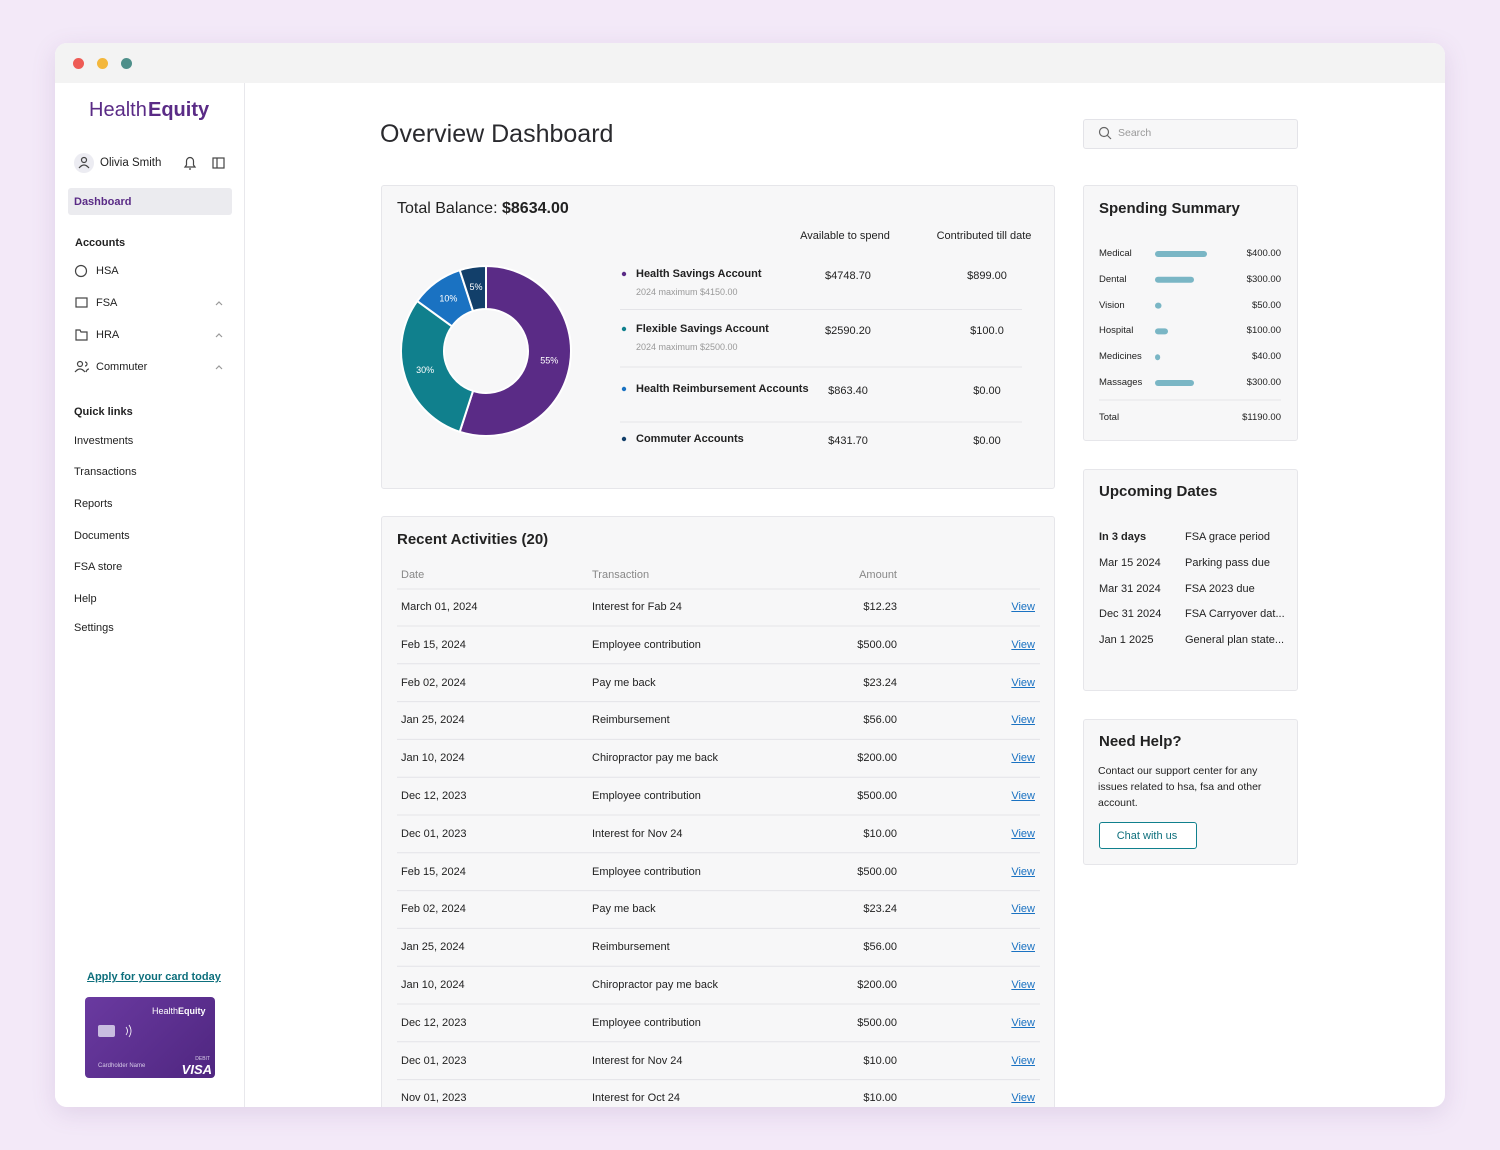 The height and width of the screenshot is (1150, 1500). What do you see at coordinates (722, 389) in the screenshot?
I see `account-name: Health Reimbursement Accounts` at bounding box center [722, 389].